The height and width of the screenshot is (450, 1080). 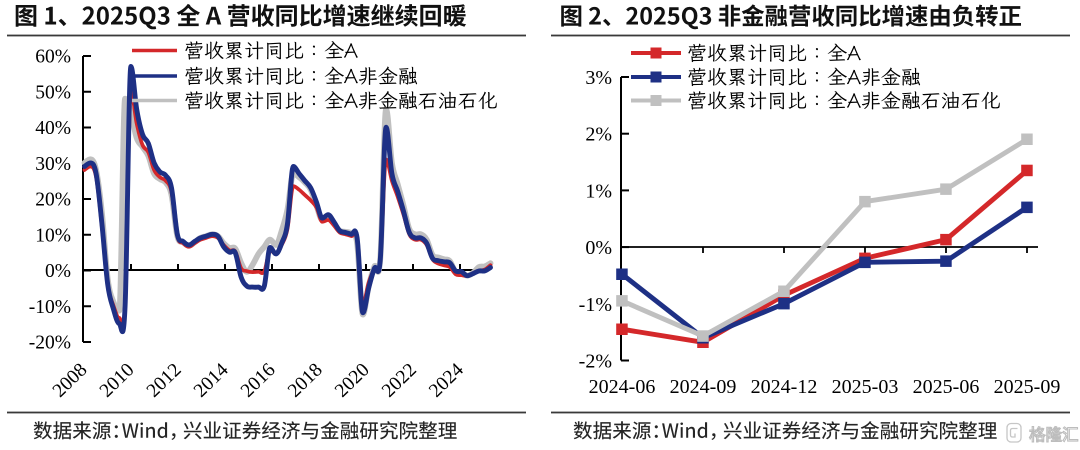 What do you see at coordinates (703, 387) in the screenshot?
I see `svg-text: 2024-09` at bounding box center [703, 387].